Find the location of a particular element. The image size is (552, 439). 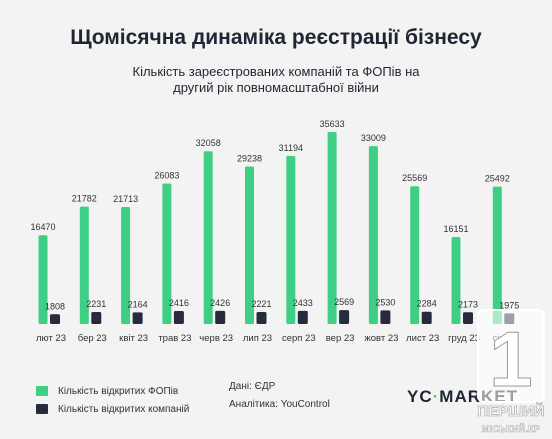

data-label-company: 1808 is located at coordinates (55, 306).